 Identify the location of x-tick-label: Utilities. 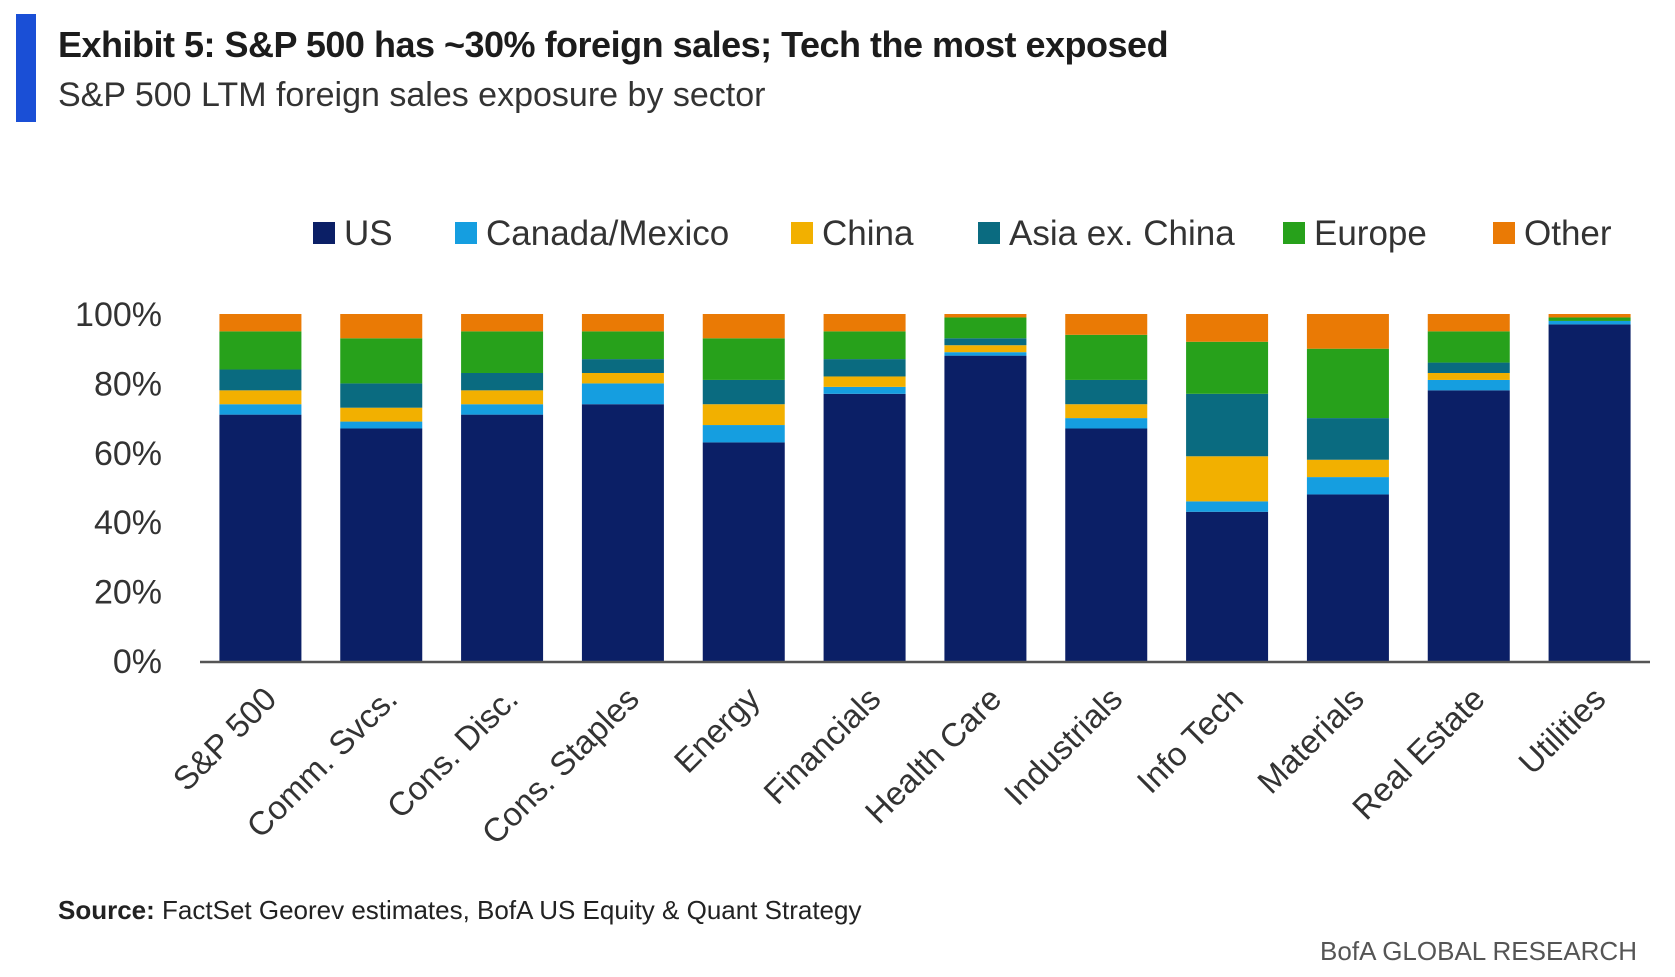
(1561, 730).